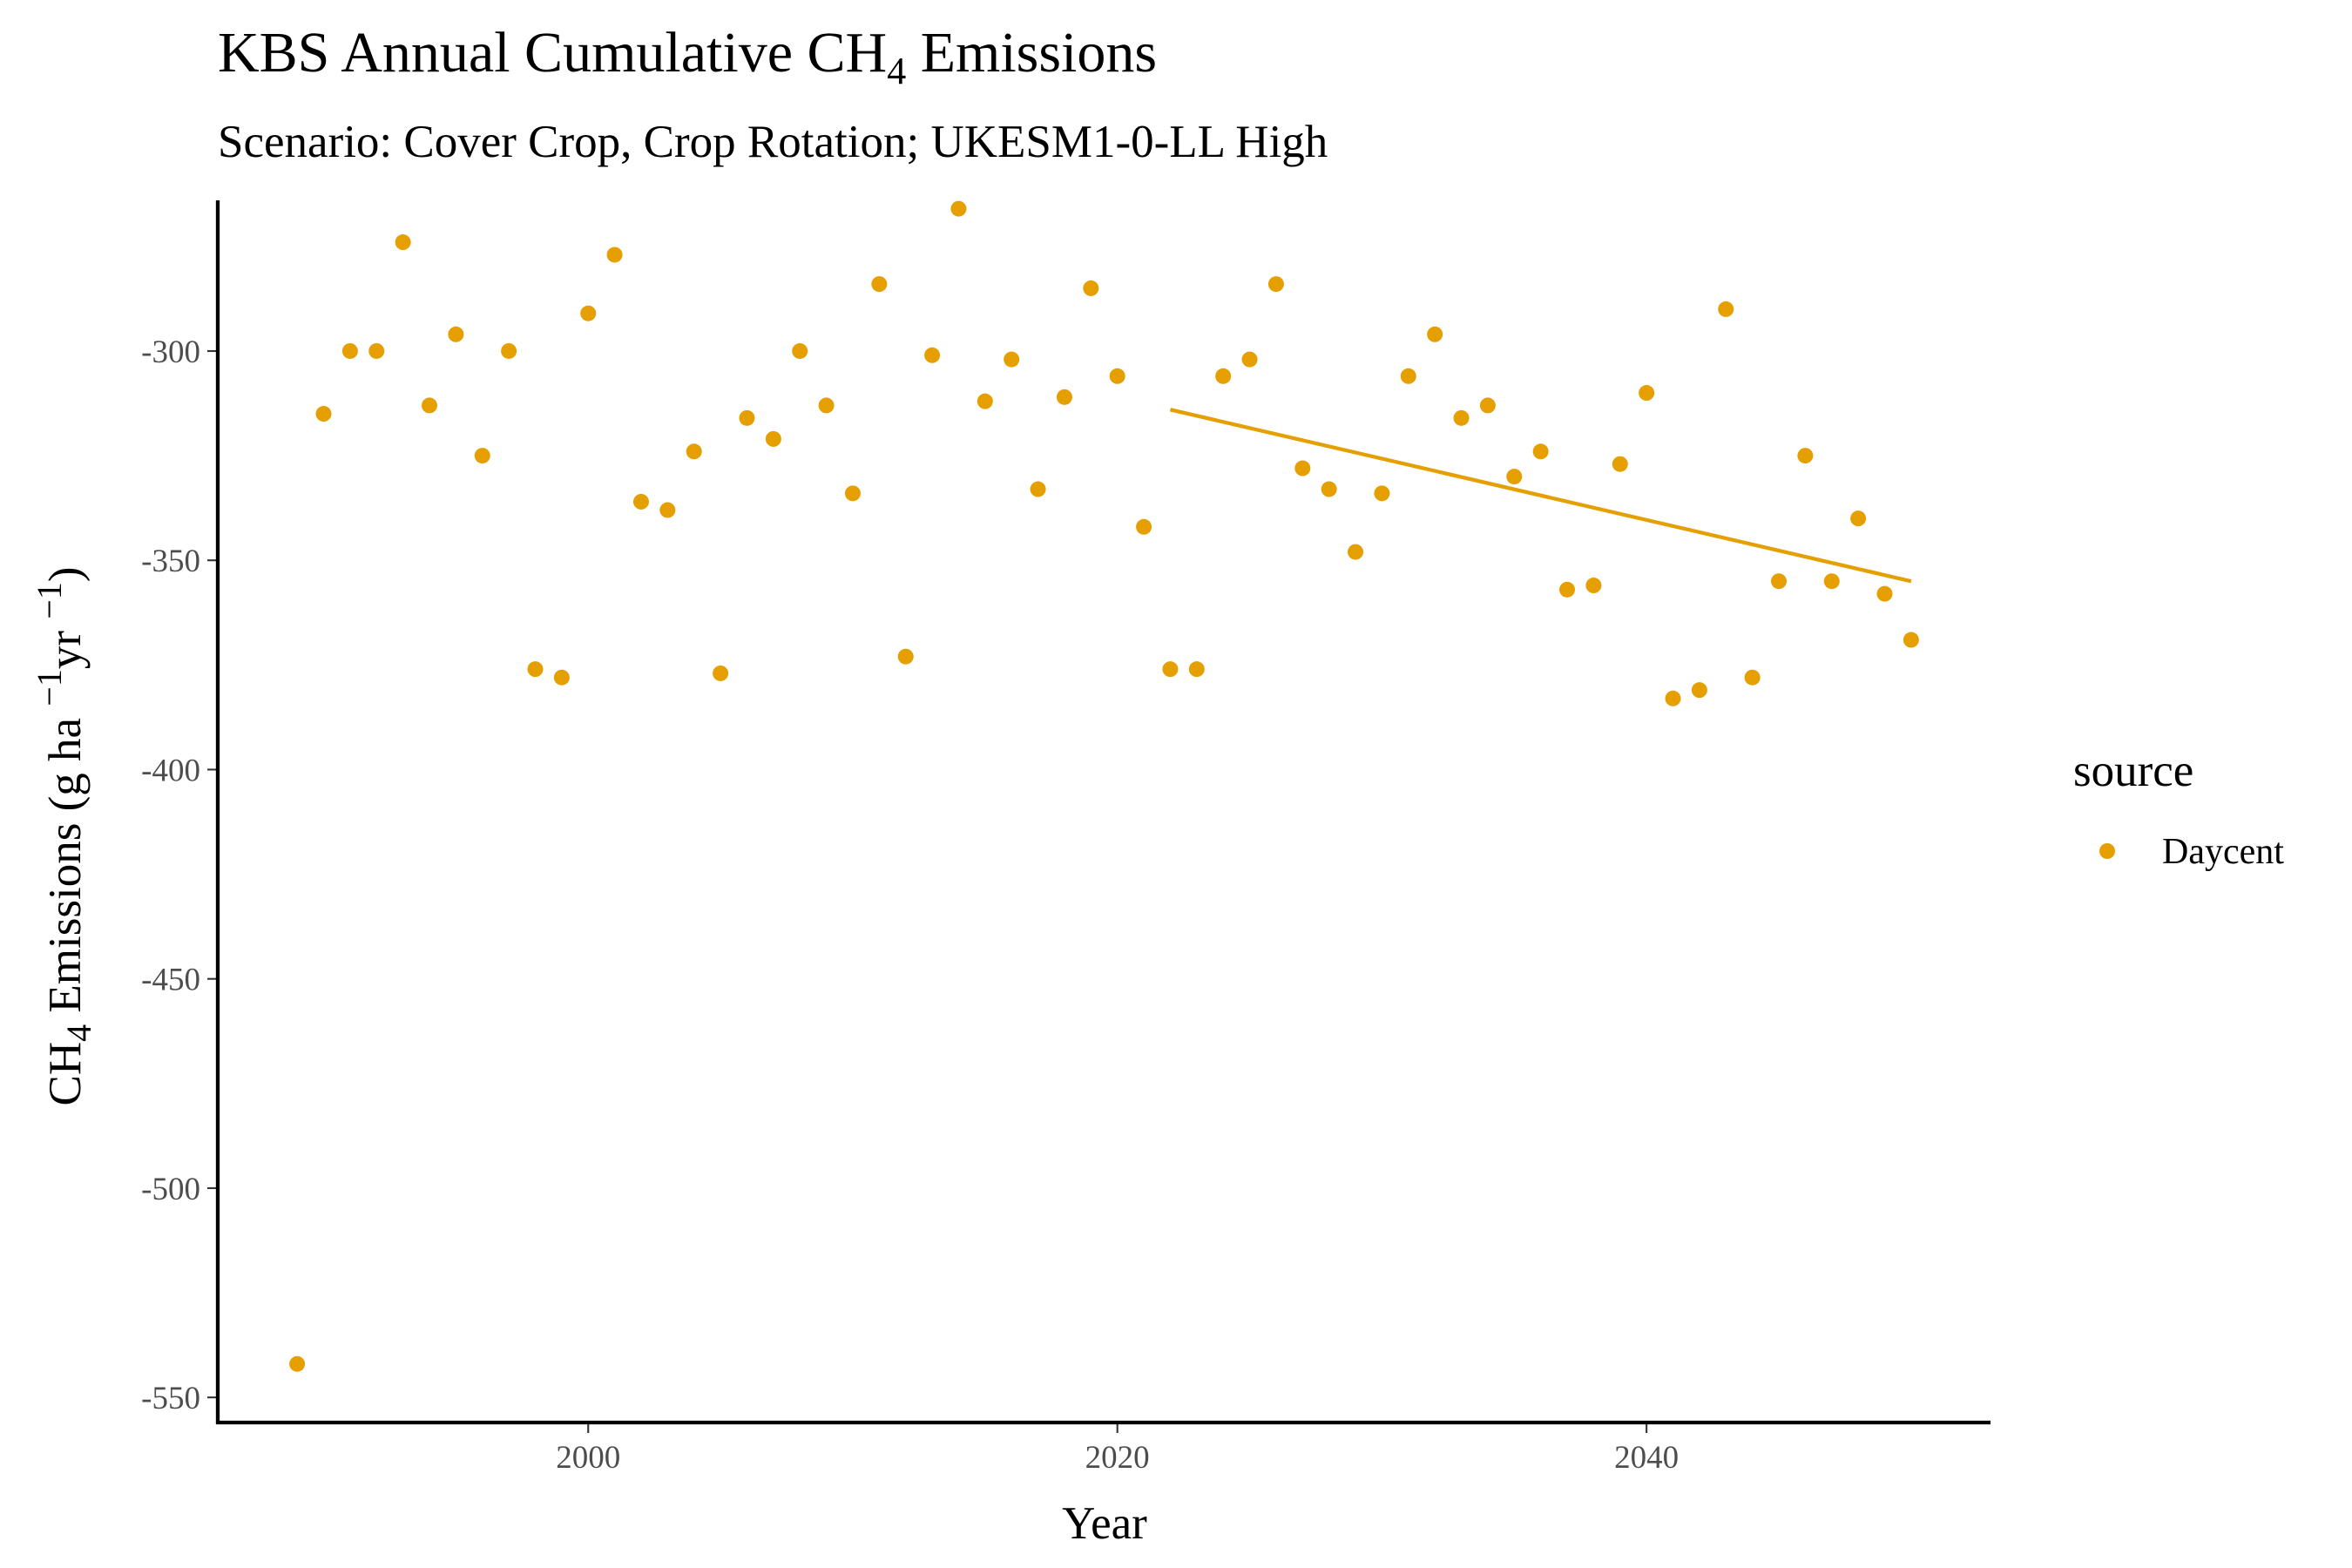  Describe the element at coordinates (66, 575) in the screenshot. I see `y-axis-title-end: )` at that location.